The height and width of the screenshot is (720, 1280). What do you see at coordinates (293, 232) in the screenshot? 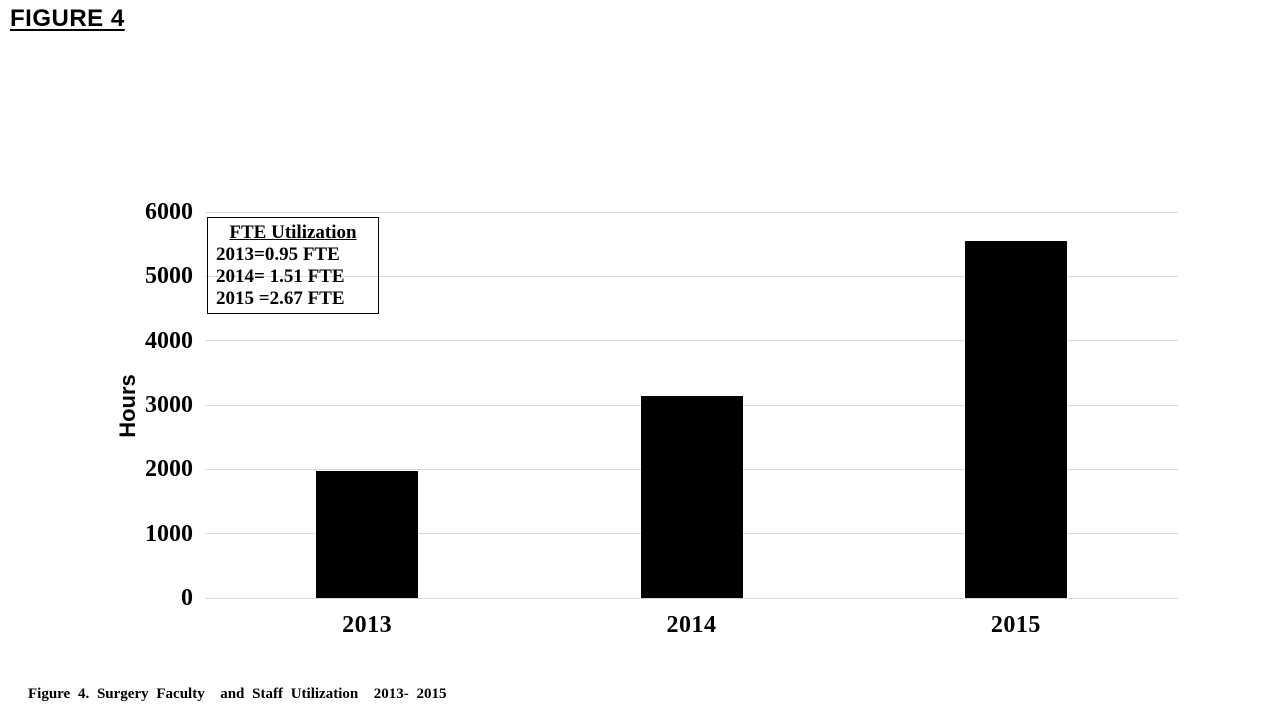
I see `fte-annotation-title: FTE Utilization` at bounding box center [293, 232].